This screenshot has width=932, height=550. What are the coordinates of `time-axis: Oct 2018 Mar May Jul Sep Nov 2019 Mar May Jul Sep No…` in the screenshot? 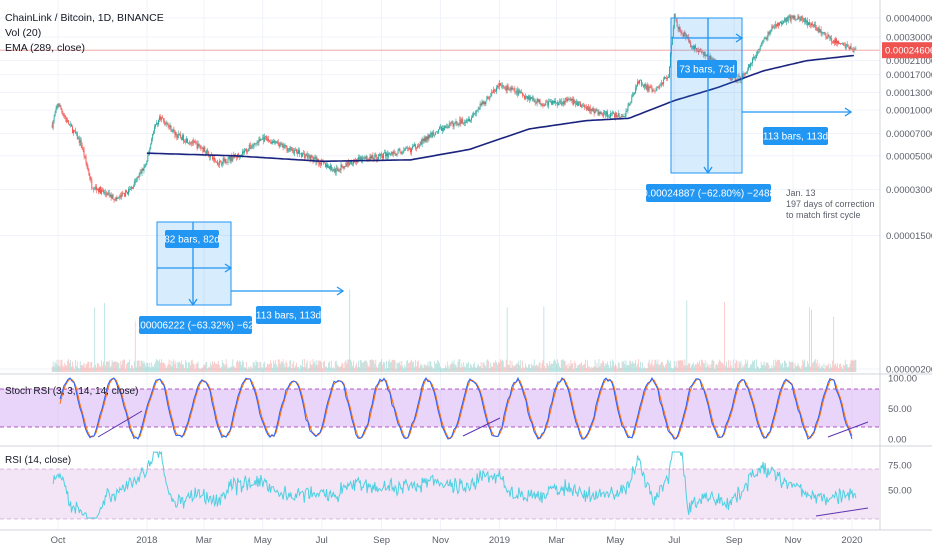 It's located at (457, 540).